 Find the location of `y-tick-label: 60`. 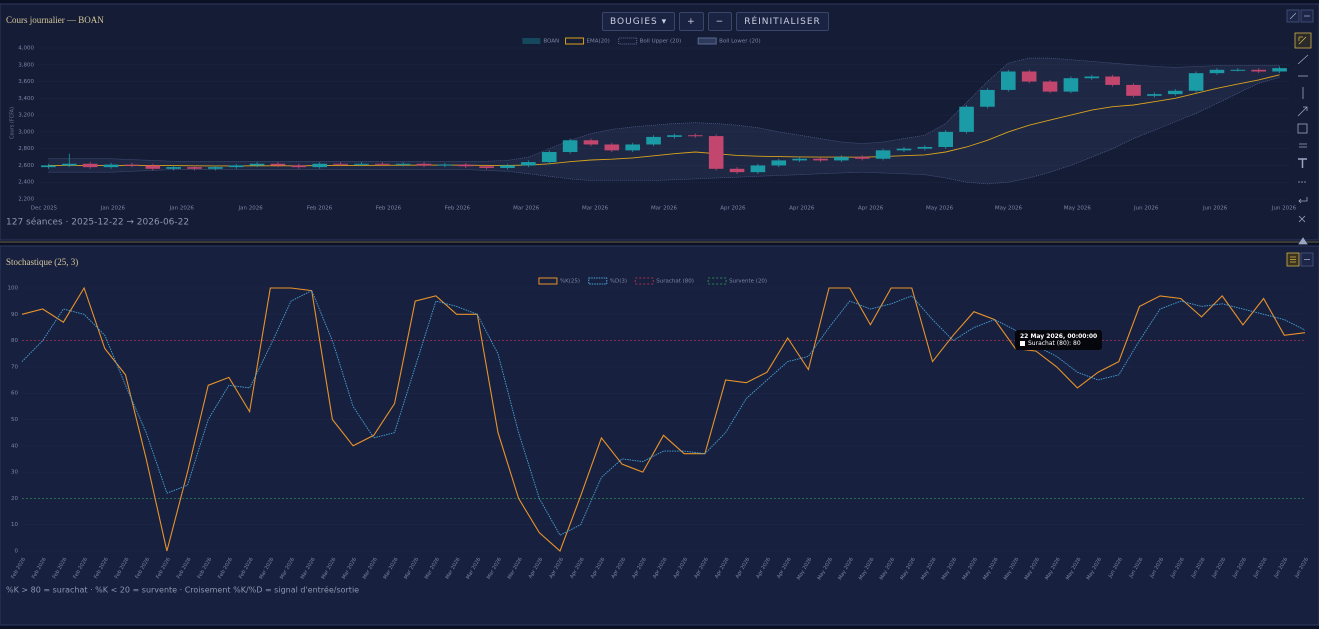

y-tick-label: 60 is located at coordinates (14, 394).